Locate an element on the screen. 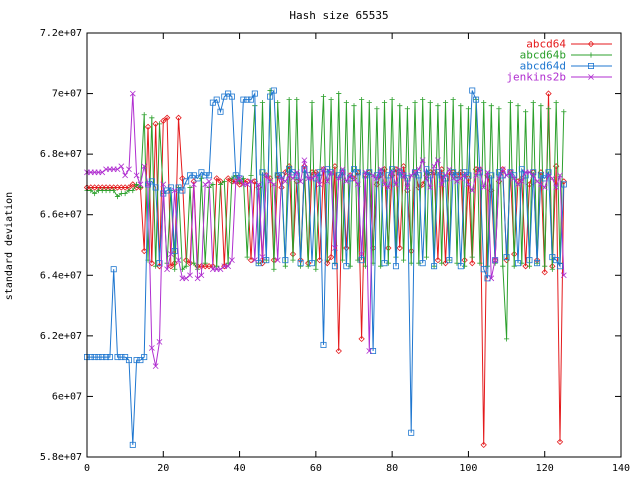  legend-label: abcd64d is located at coordinates (543, 66).